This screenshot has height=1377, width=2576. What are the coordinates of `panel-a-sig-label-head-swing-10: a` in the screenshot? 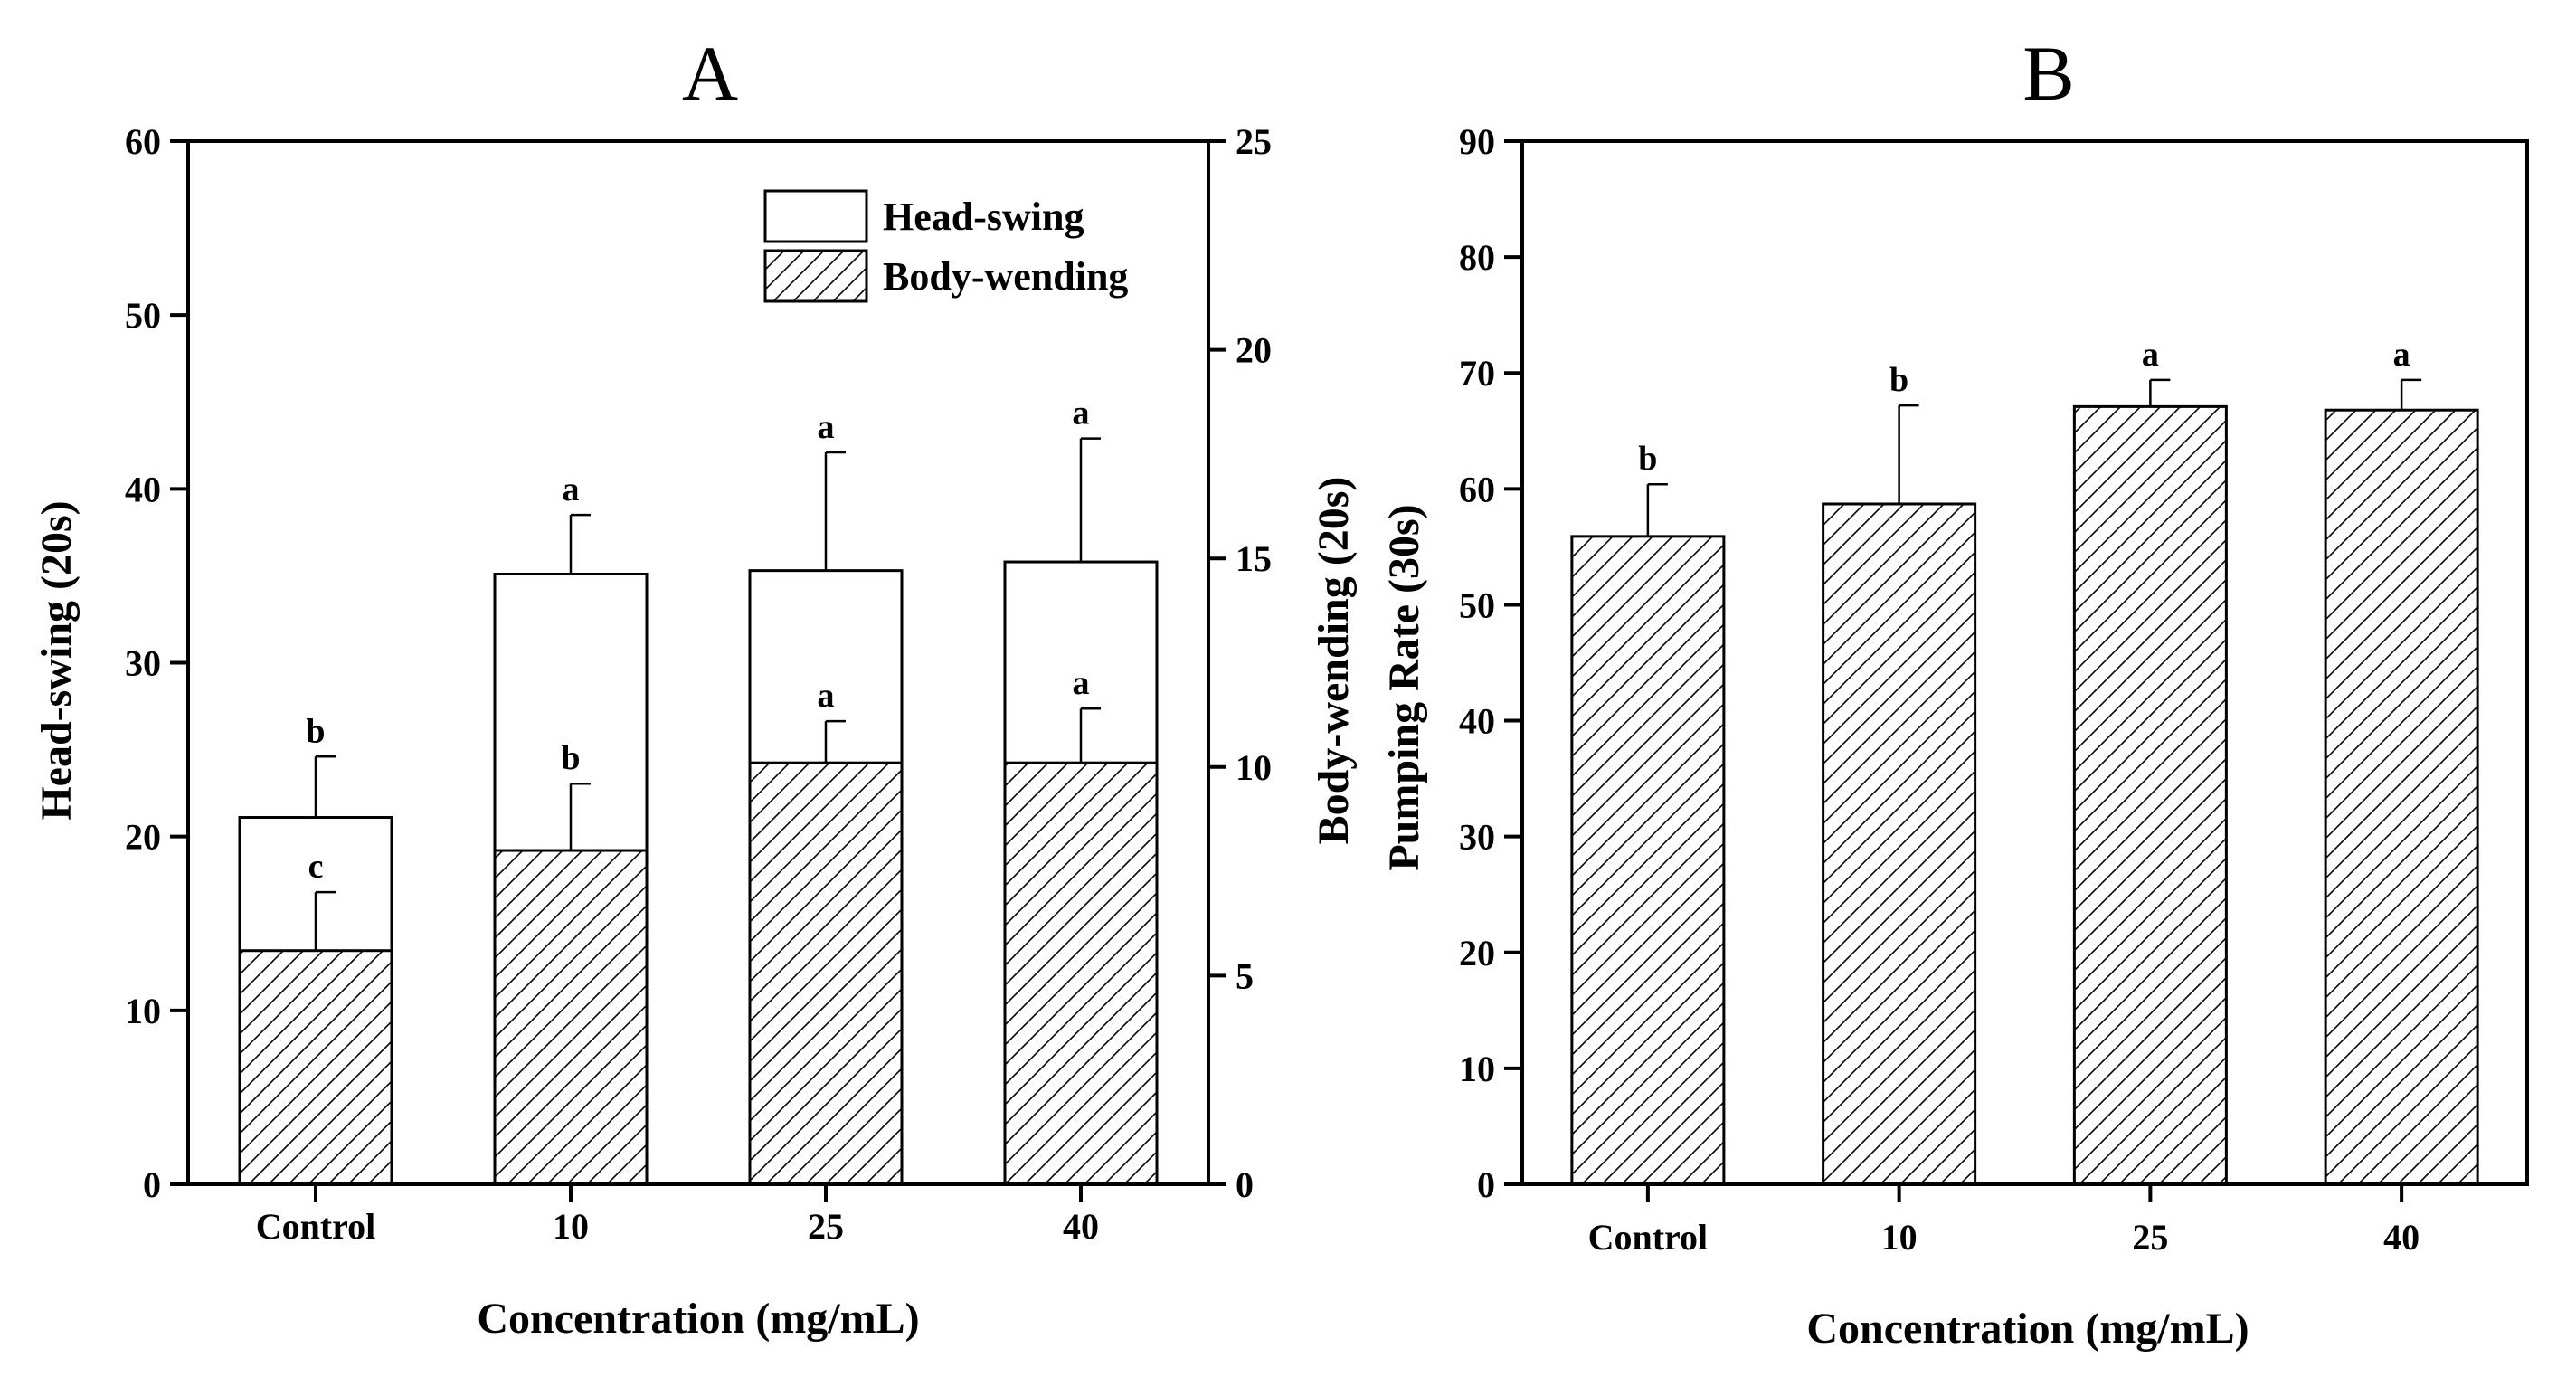 It's located at (571, 489).